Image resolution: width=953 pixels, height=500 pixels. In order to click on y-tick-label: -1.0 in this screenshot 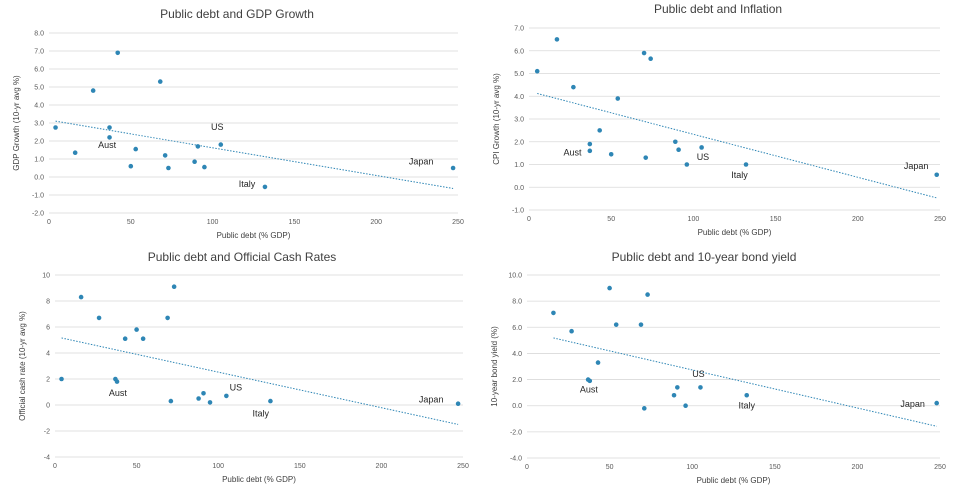, I will do `click(518, 211)`.